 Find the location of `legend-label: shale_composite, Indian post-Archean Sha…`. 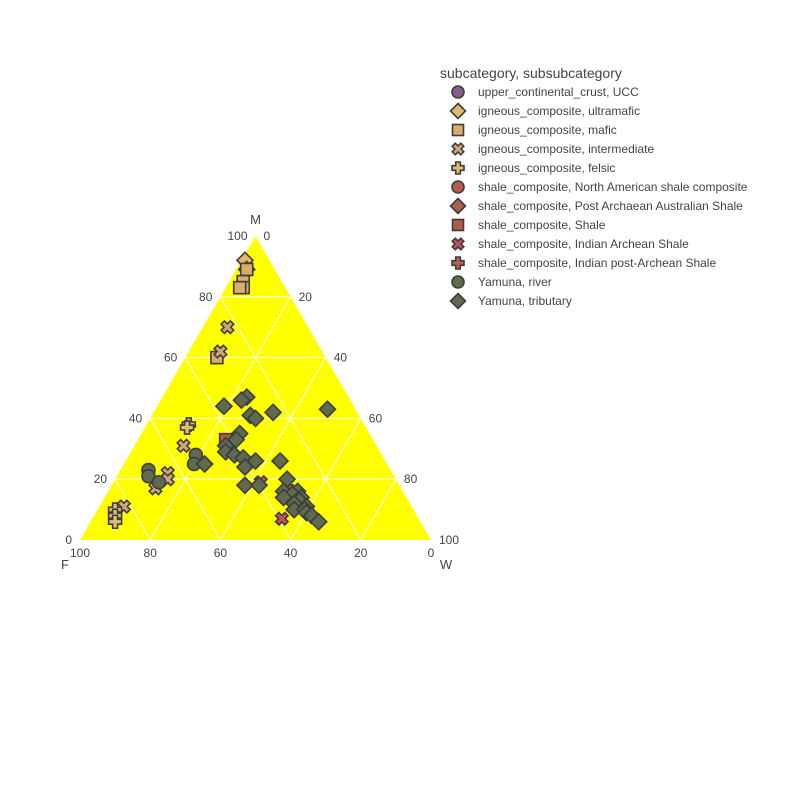

legend-label: shale_composite, Indian post-Archean Sha… is located at coordinates (597, 263).